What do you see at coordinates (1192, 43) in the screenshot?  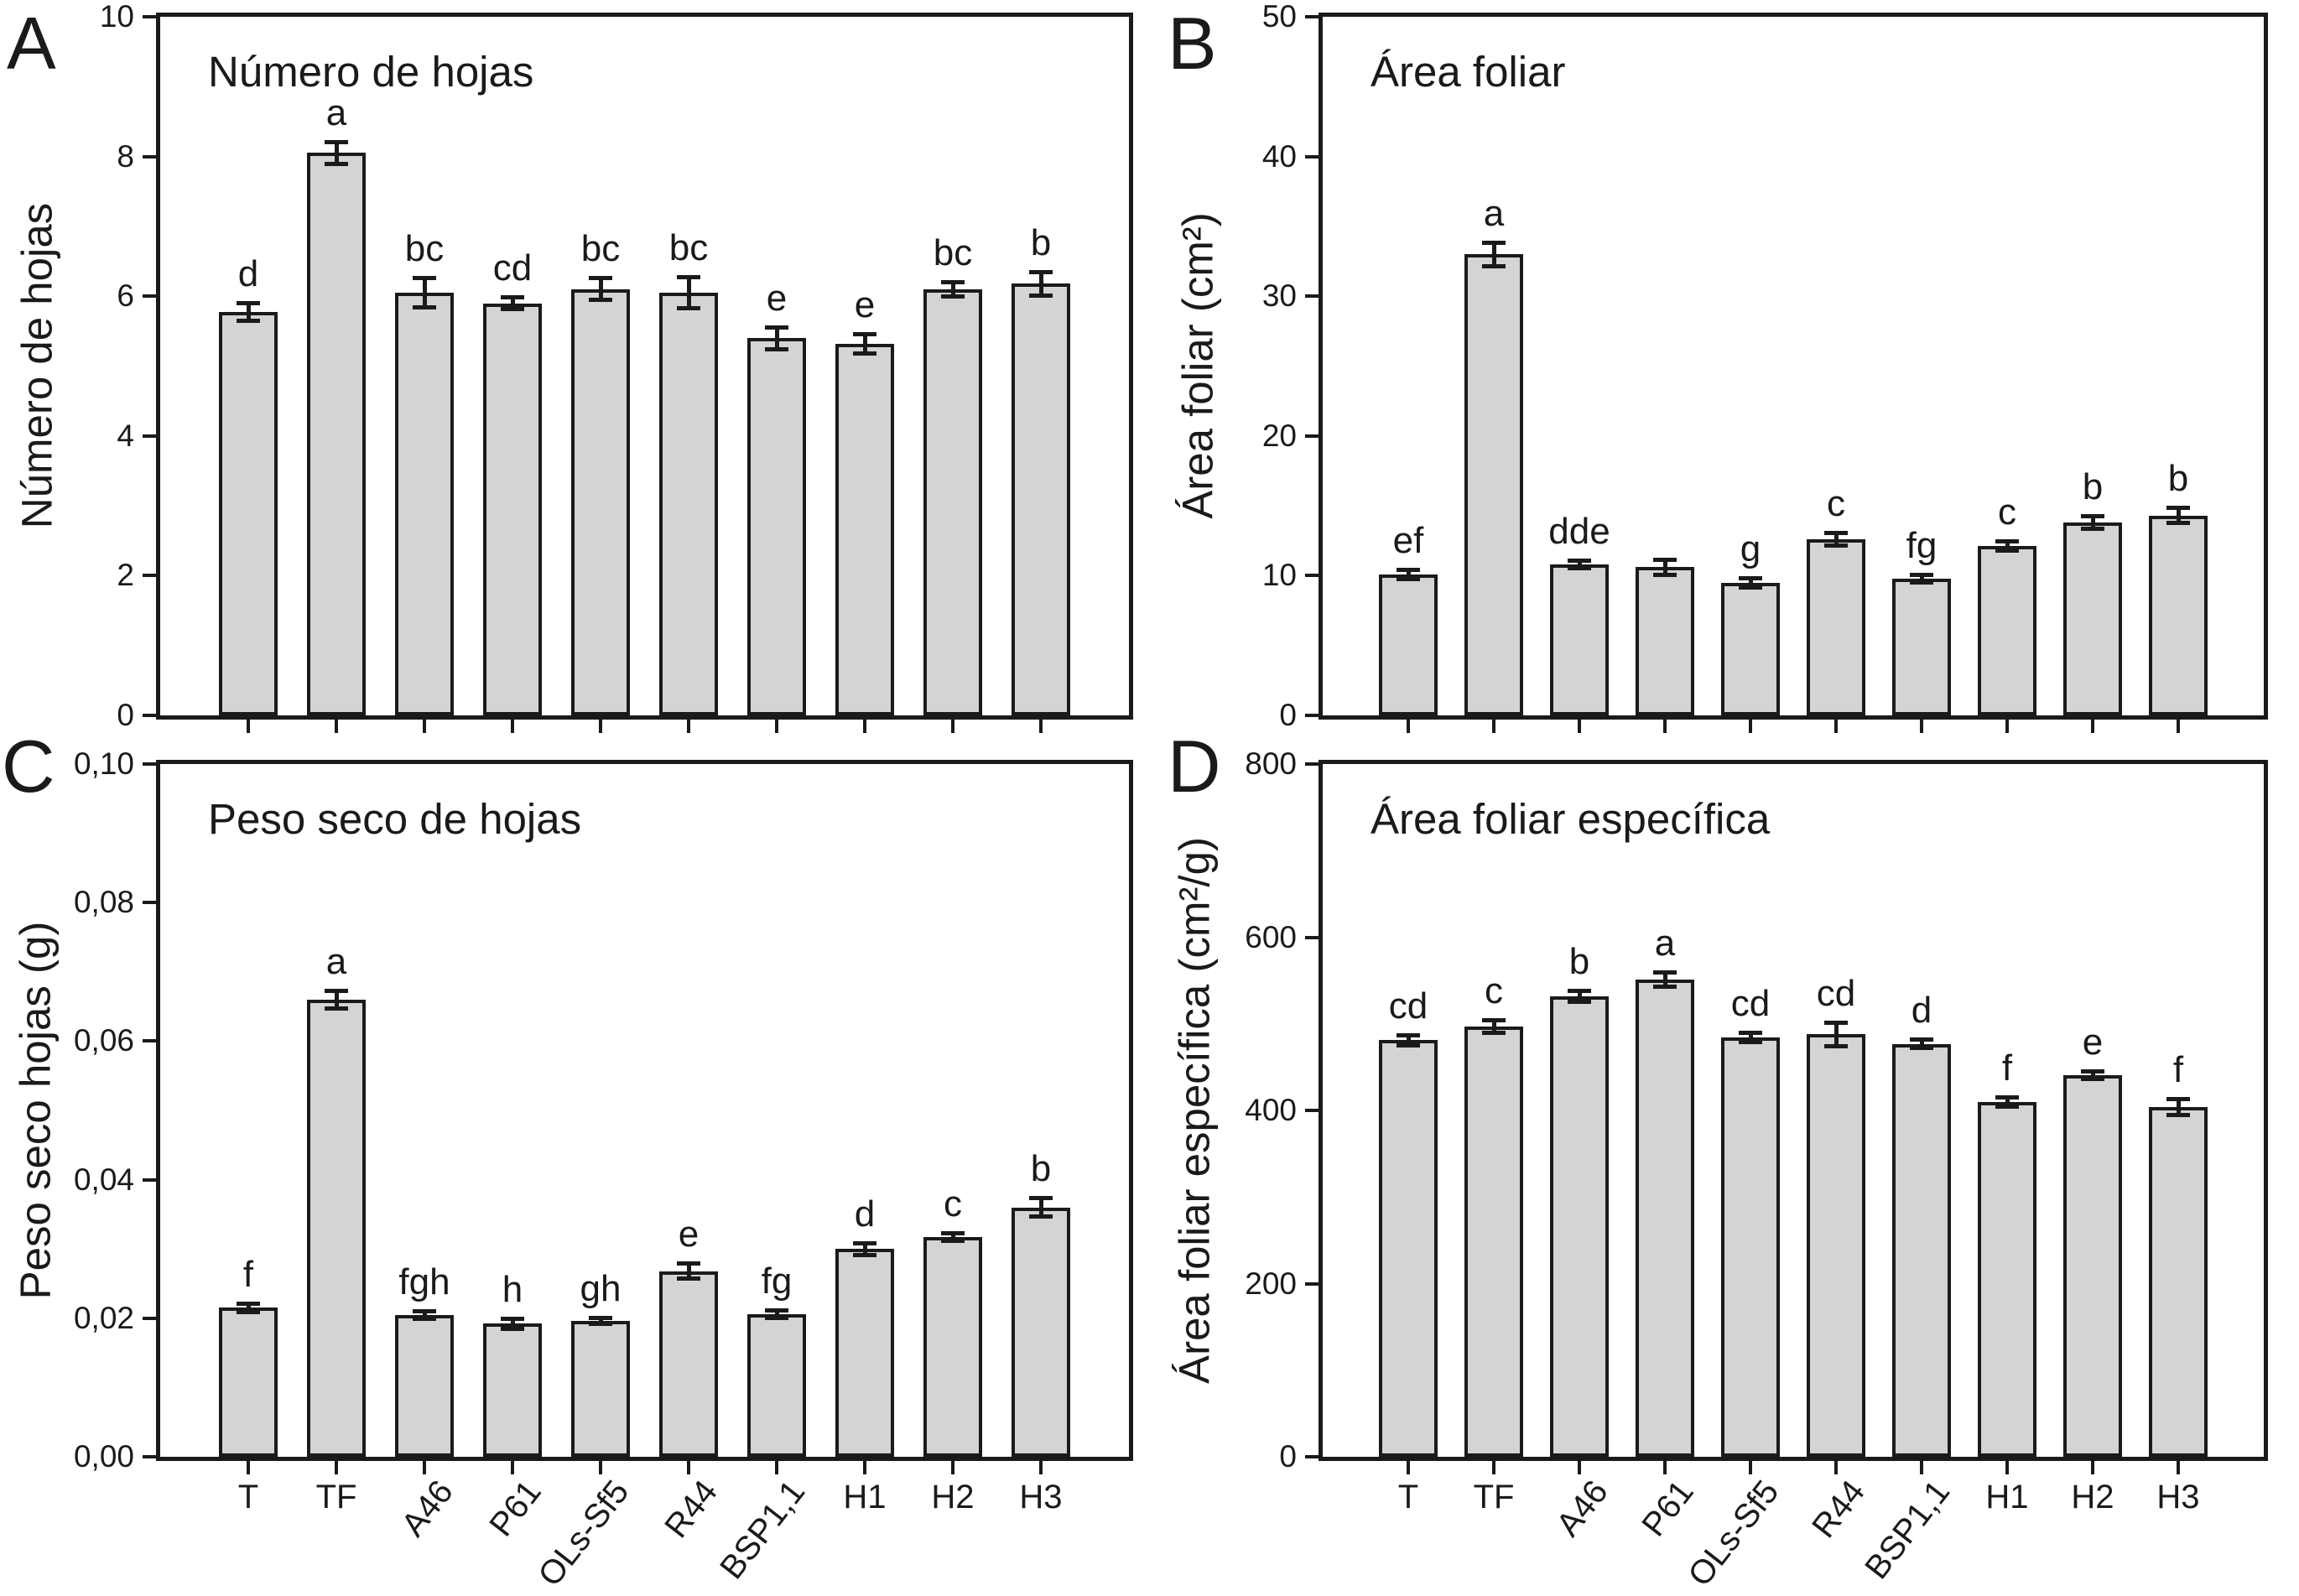 I see `panel-letter-b: B` at bounding box center [1192, 43].